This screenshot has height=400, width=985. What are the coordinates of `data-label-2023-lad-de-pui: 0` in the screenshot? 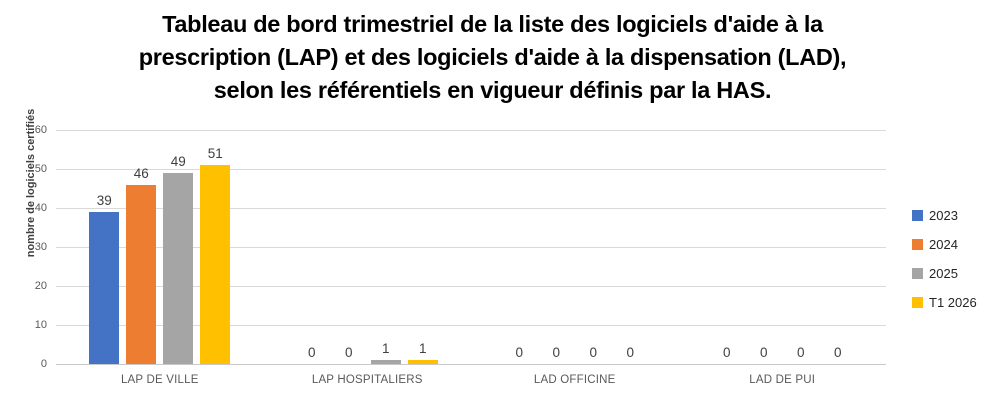 It's located at (726, 352).